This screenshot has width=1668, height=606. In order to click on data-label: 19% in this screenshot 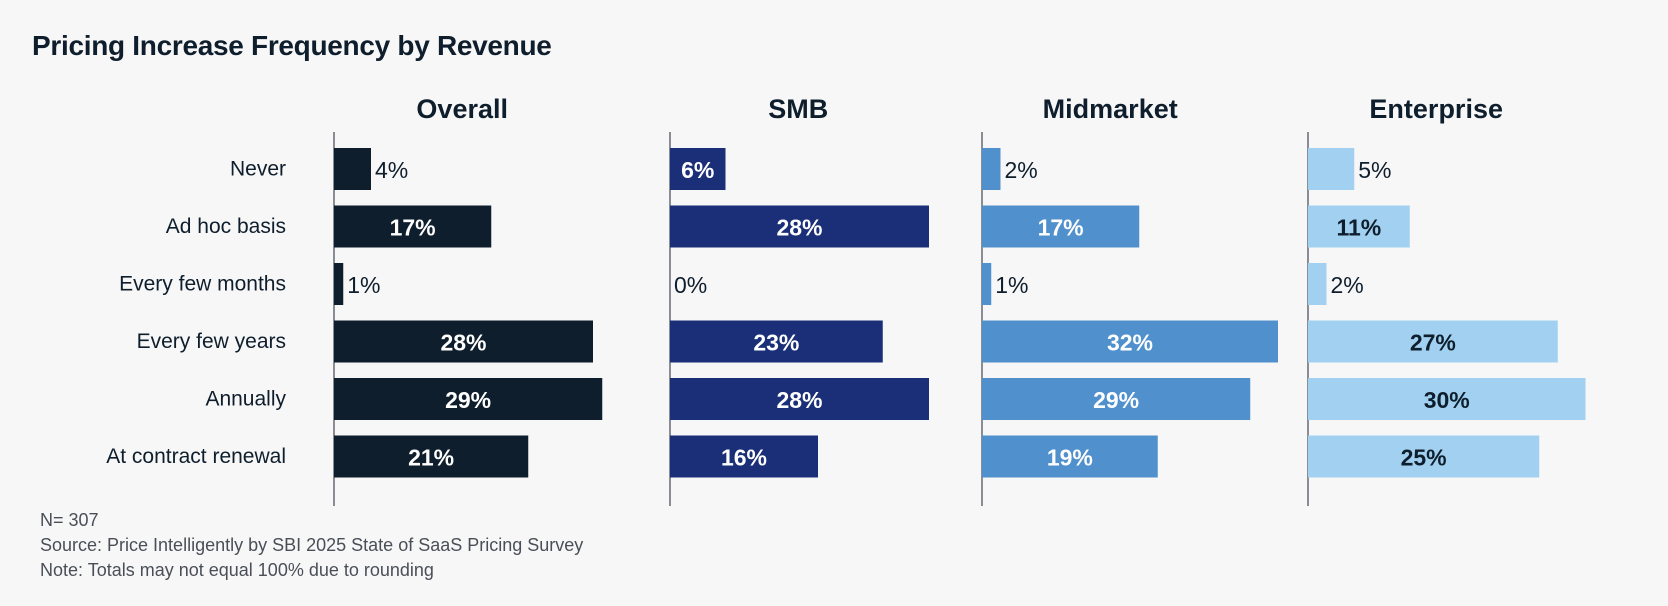, I will do `click(1070, 458)`.